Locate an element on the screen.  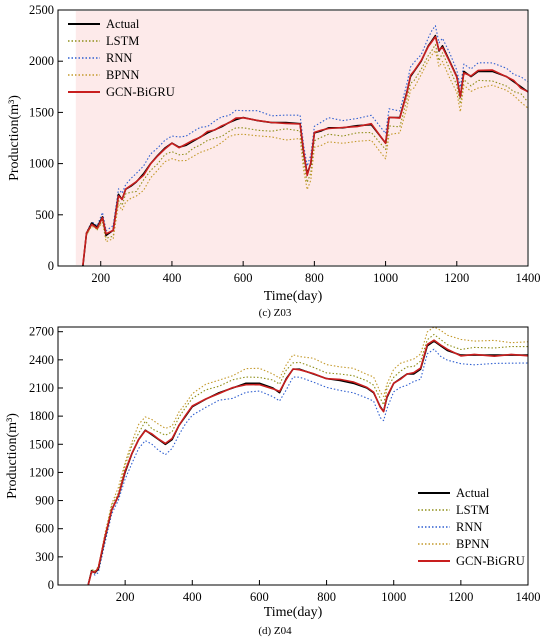
y-tick-label: 600 is located at coordinates (44, 529).